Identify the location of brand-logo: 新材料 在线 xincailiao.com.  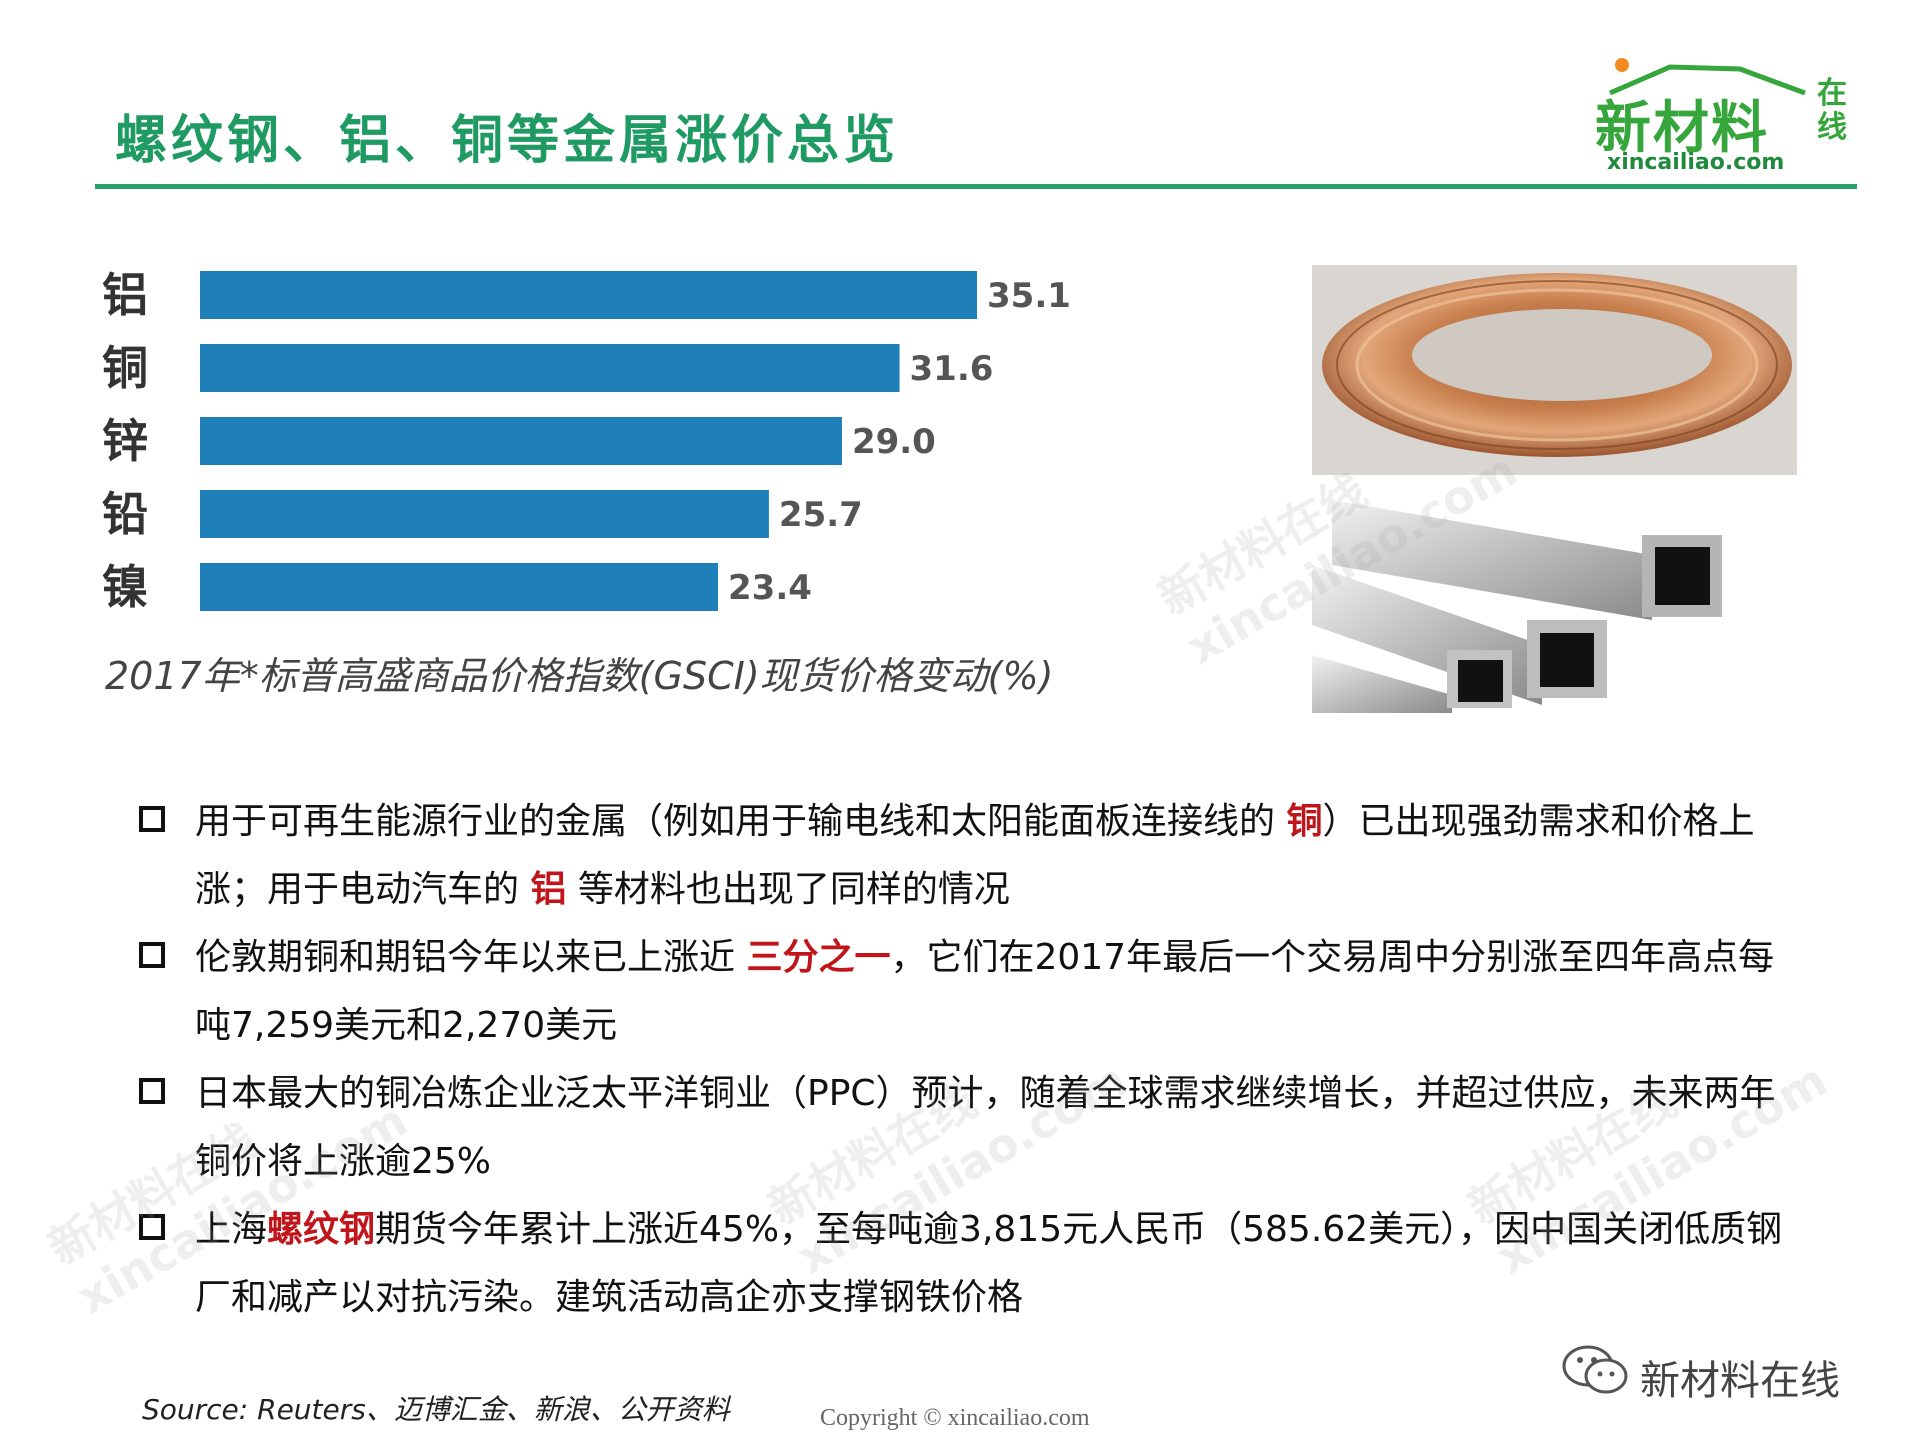
(1727, 117).